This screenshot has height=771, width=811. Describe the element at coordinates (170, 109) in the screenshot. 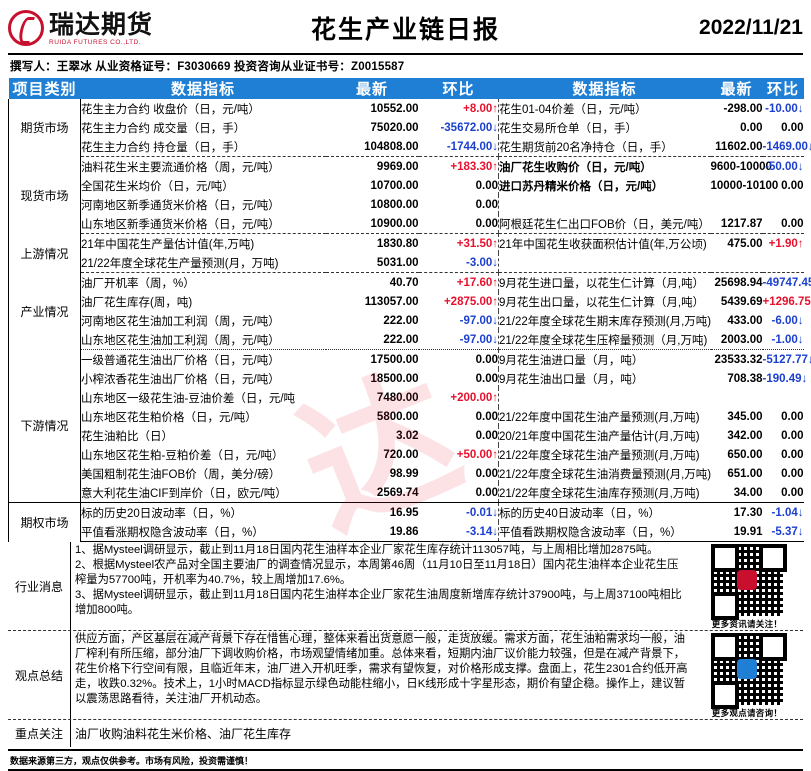

I see `indicator-left: 花生主力合约 收盘价（日，元/吨）` at that location.